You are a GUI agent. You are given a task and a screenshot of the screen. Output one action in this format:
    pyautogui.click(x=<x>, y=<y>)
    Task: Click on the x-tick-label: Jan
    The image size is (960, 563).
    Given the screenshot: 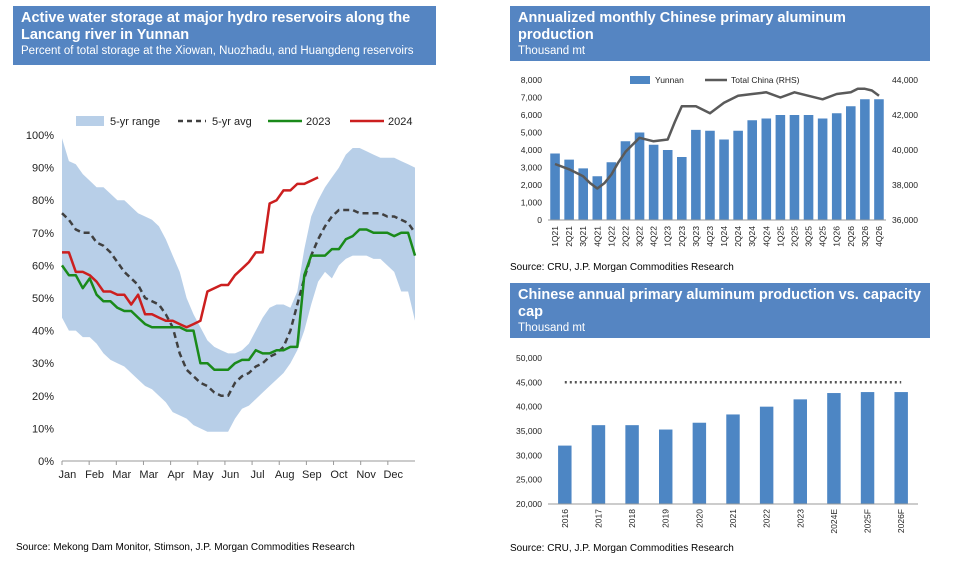 What is the action you would take?
    pyautogui.click(x=68, y=475)
    